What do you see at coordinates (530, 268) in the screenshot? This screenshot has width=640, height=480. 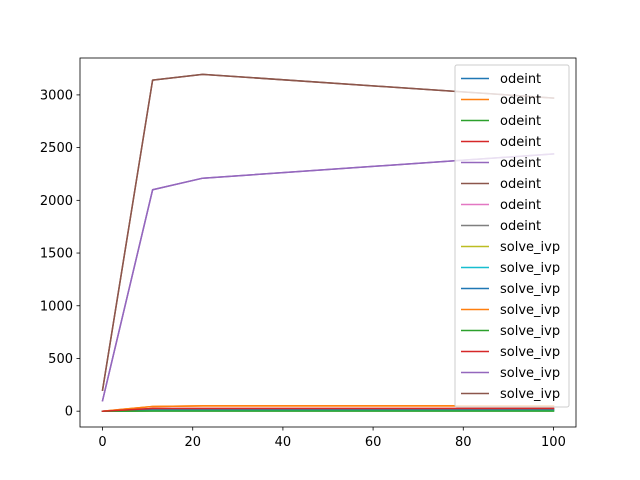 I see `legend-label-10: solve_ivp` at bounding box center [530, 268].